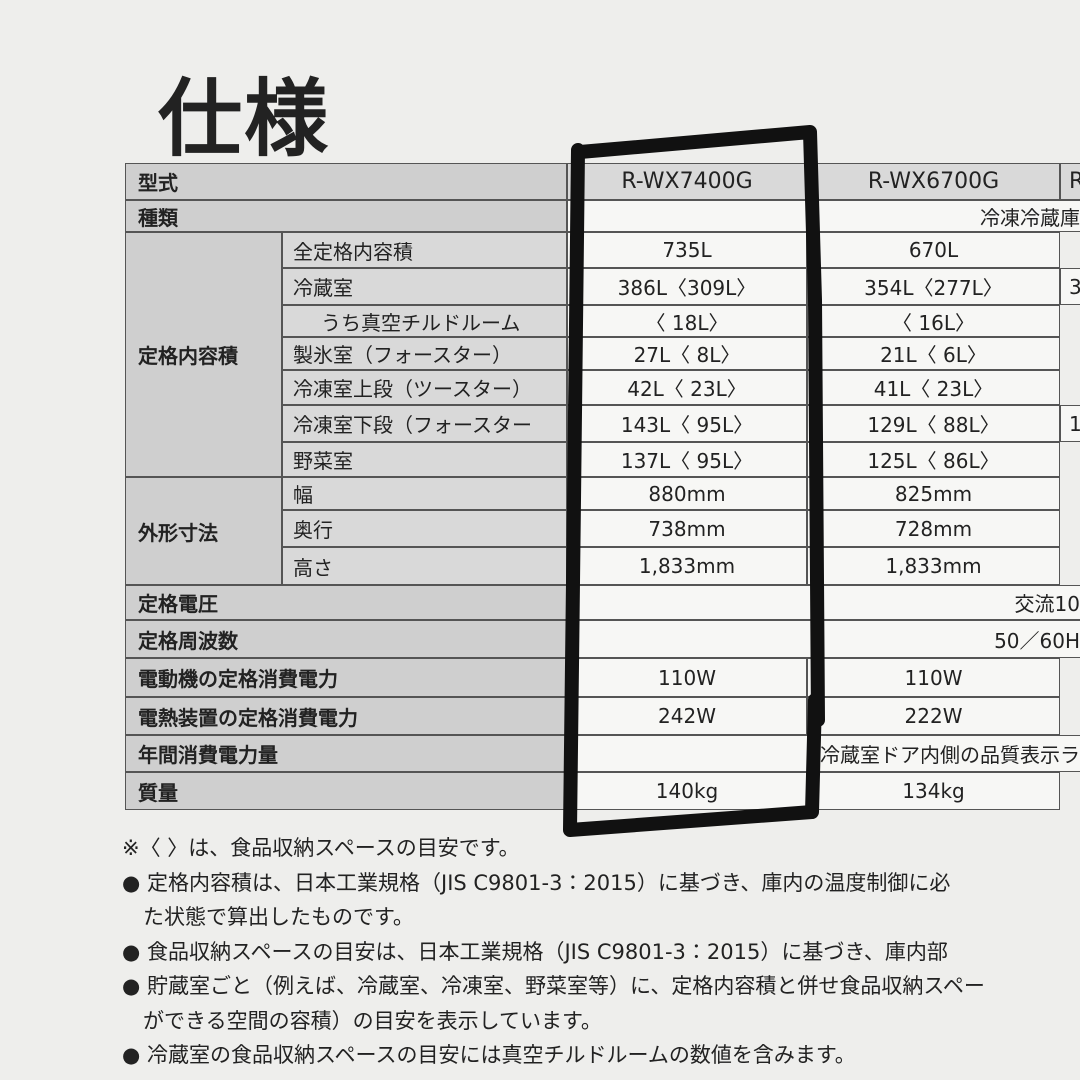  I want to click on row-label: 年間消費電力量, so click(346, 753).